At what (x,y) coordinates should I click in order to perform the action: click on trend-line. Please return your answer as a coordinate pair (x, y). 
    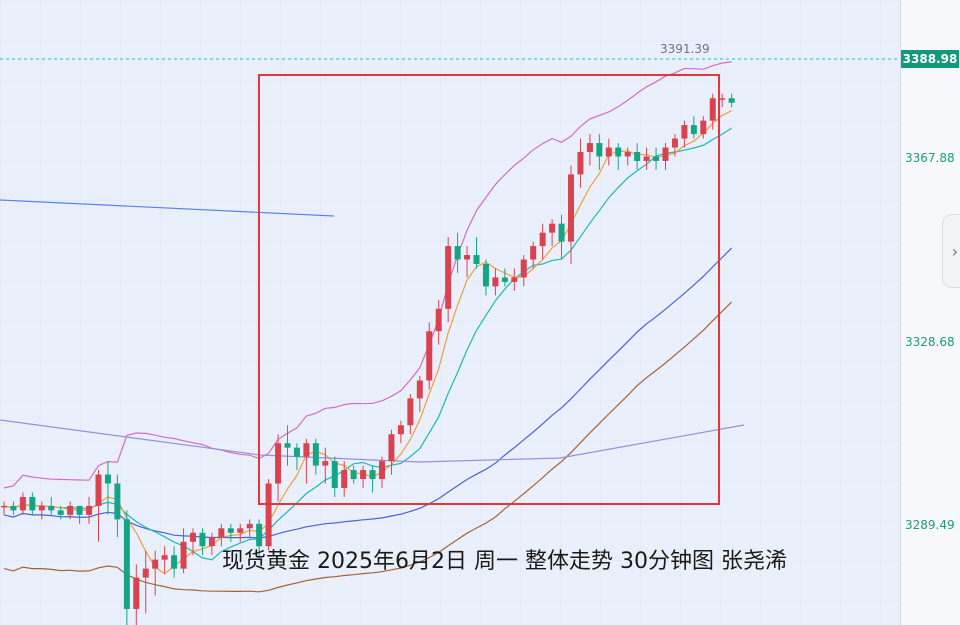
    Looking at the image, I should click on (167, 208).